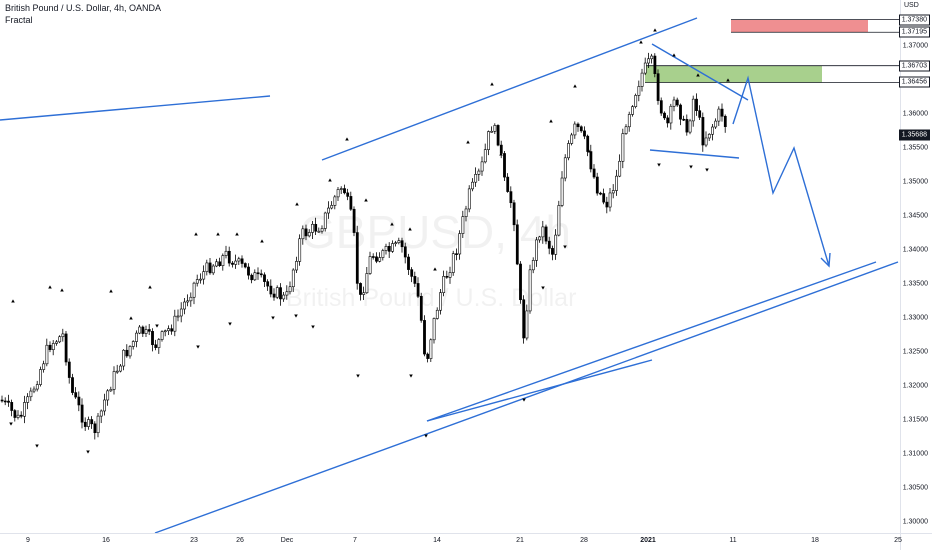 The width and height of the screenshot is (932, 550). What do you see at coordinates (911, 5) in the screenshot?
I see `currency-label: USD` at bounding box center [911, 5].